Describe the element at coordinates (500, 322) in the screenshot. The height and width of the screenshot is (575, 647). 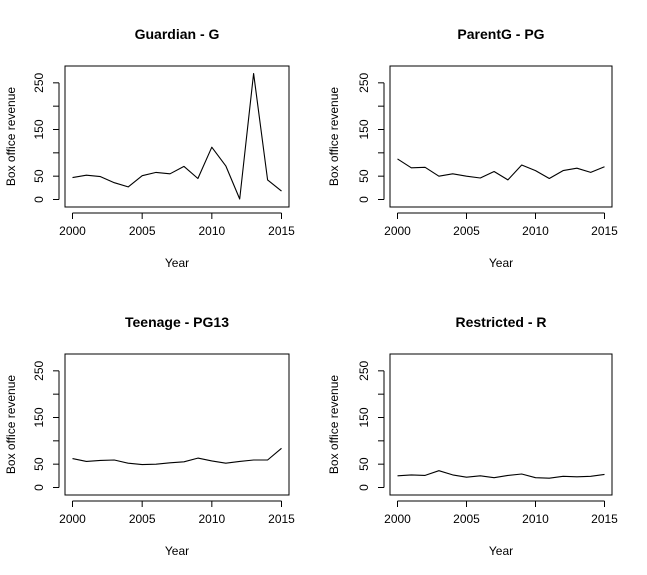
I see `chart-title: Restricted - R` at that location.